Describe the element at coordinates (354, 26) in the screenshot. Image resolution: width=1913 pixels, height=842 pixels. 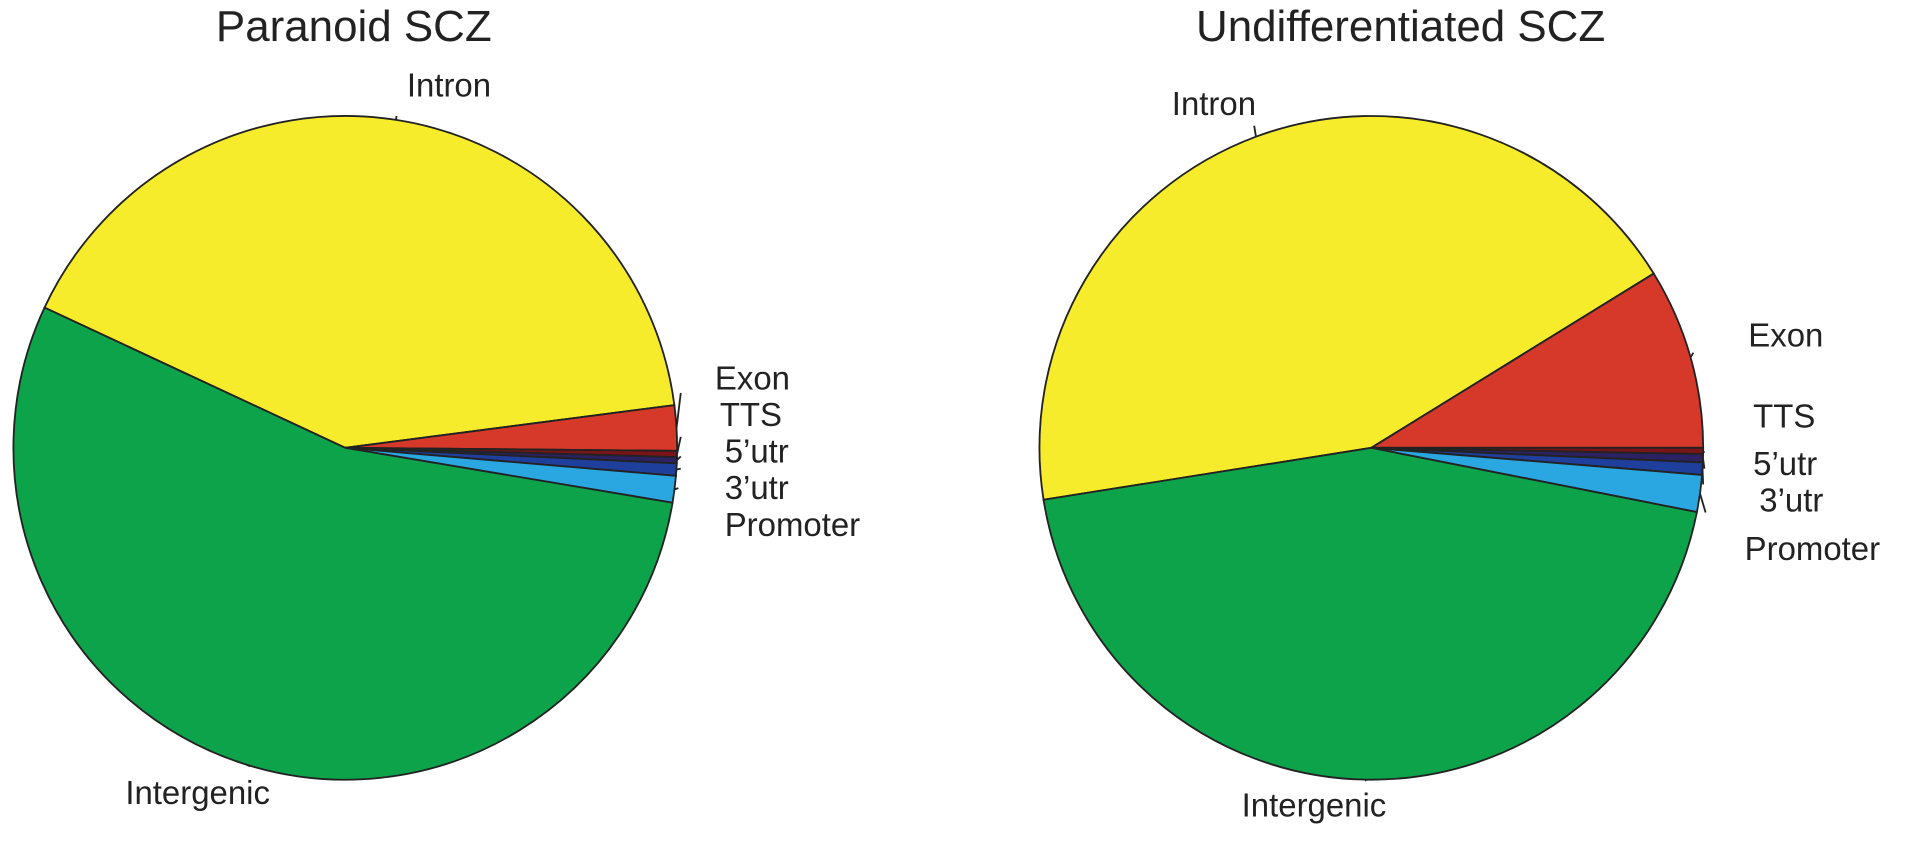
I see `chart-title: Paranoid SCZ` at that location.